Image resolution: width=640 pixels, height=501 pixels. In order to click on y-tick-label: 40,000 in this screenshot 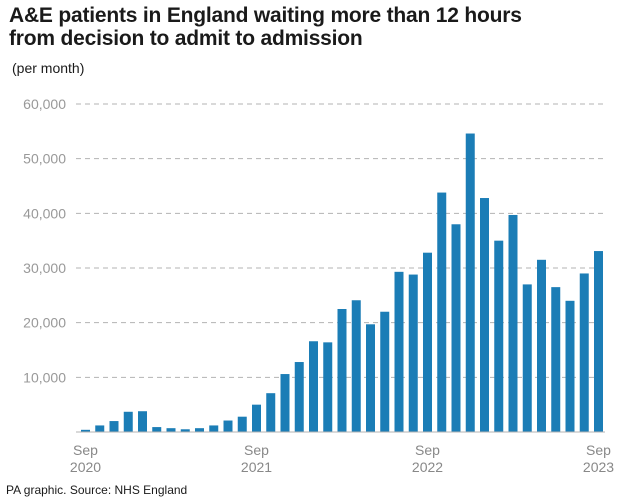, I will do `click(44, 213)`.